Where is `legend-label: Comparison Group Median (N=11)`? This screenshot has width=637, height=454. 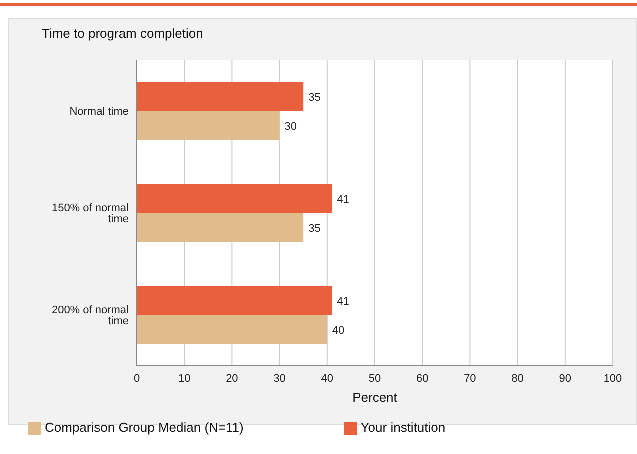 legend-label: Comparison Group Median (N=11) is located at coordinates (144, 427).